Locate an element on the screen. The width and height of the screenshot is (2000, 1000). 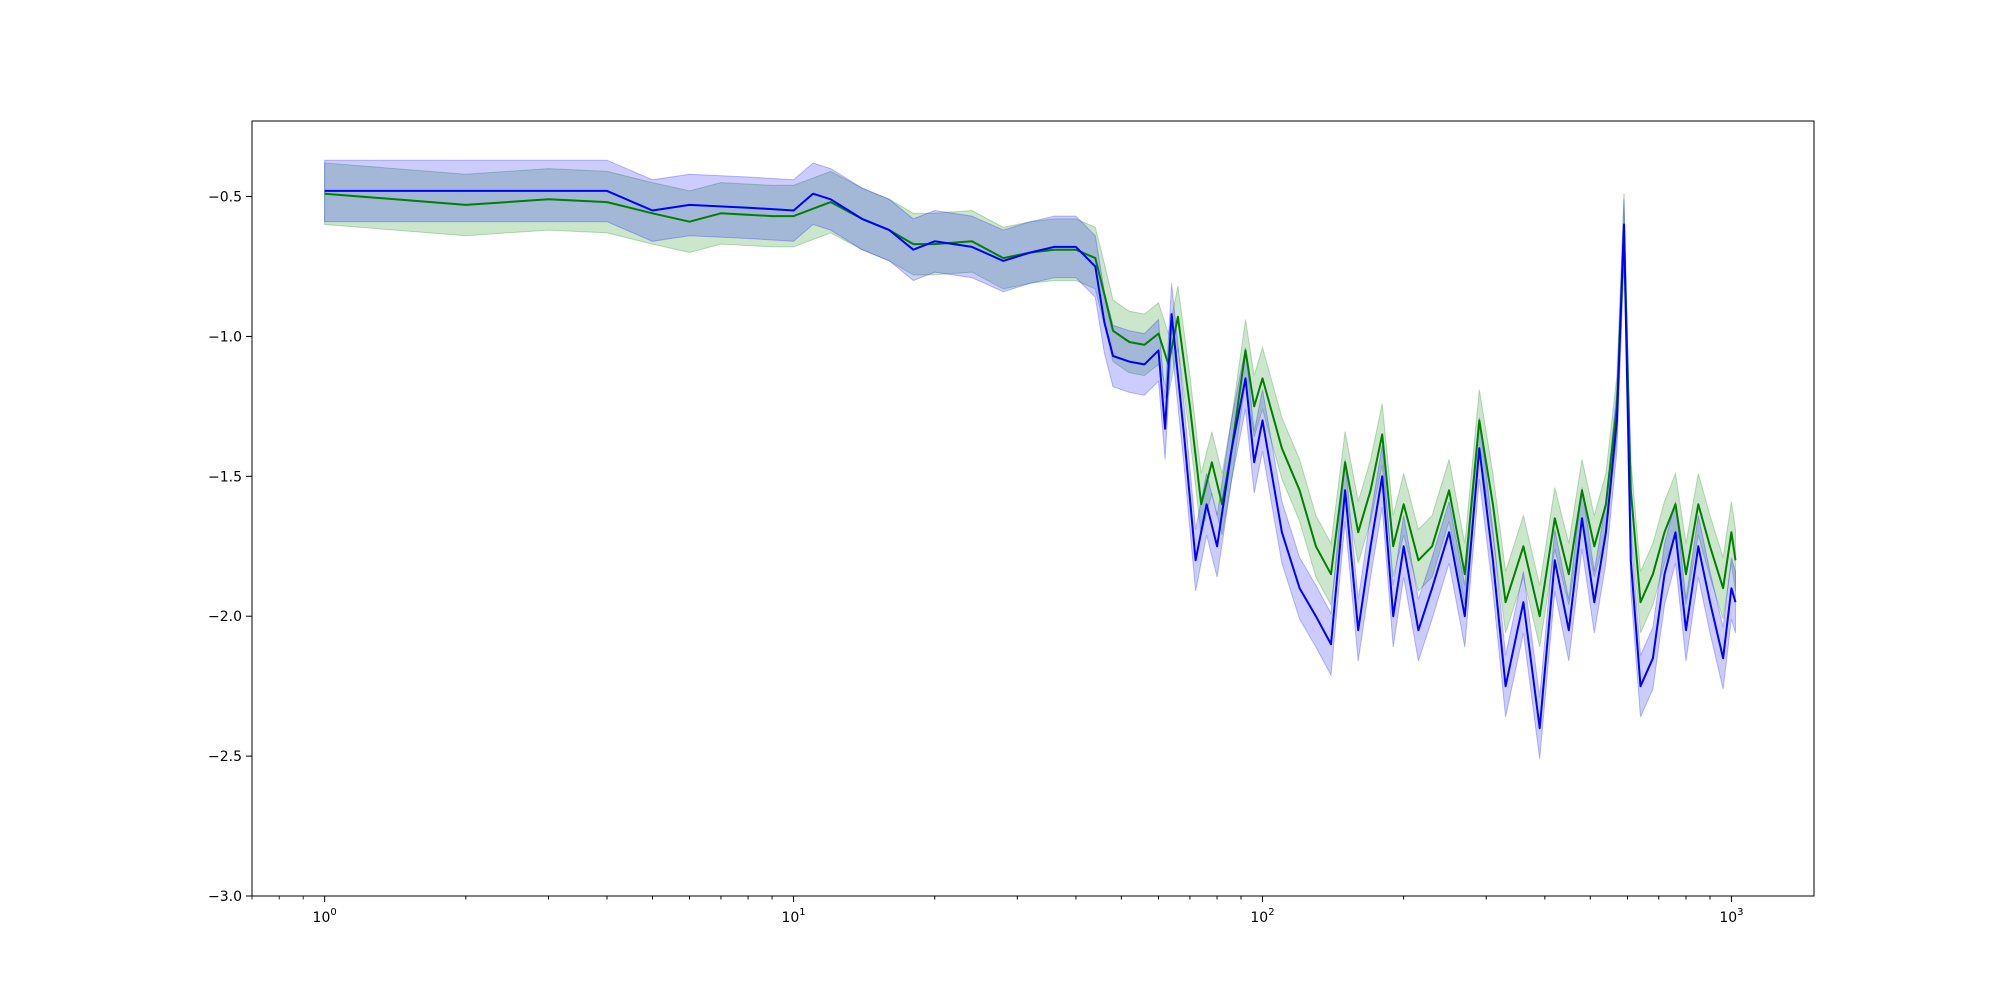
y-tick-label: −3.0 is located at coordinates (225, 897).